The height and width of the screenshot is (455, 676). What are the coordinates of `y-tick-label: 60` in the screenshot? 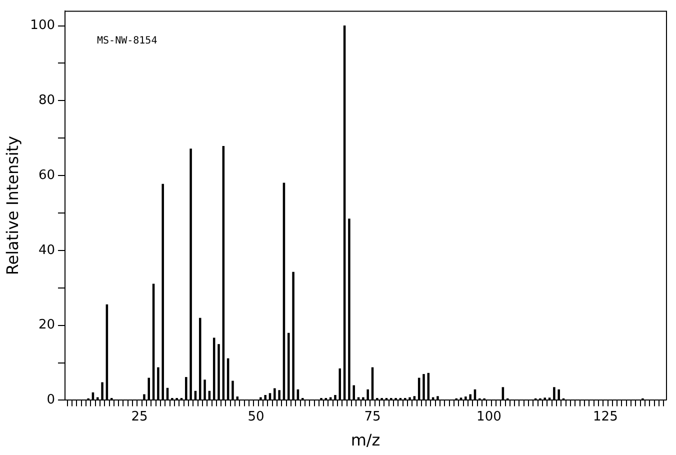 It's located at (47, 175).